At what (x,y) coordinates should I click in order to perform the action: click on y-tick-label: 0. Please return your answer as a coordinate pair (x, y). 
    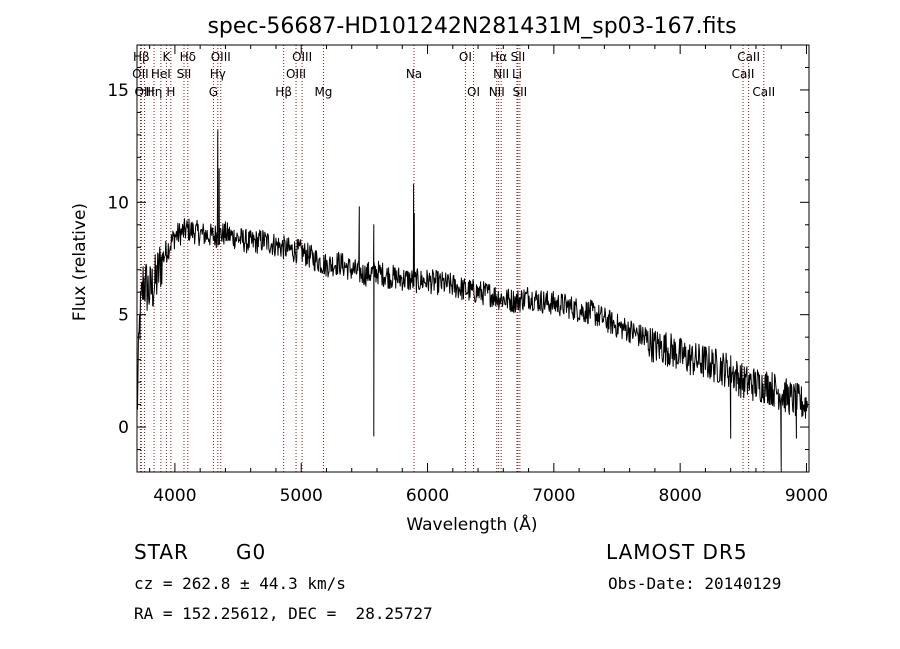
    Looking at the image, I should click on (123, 428).